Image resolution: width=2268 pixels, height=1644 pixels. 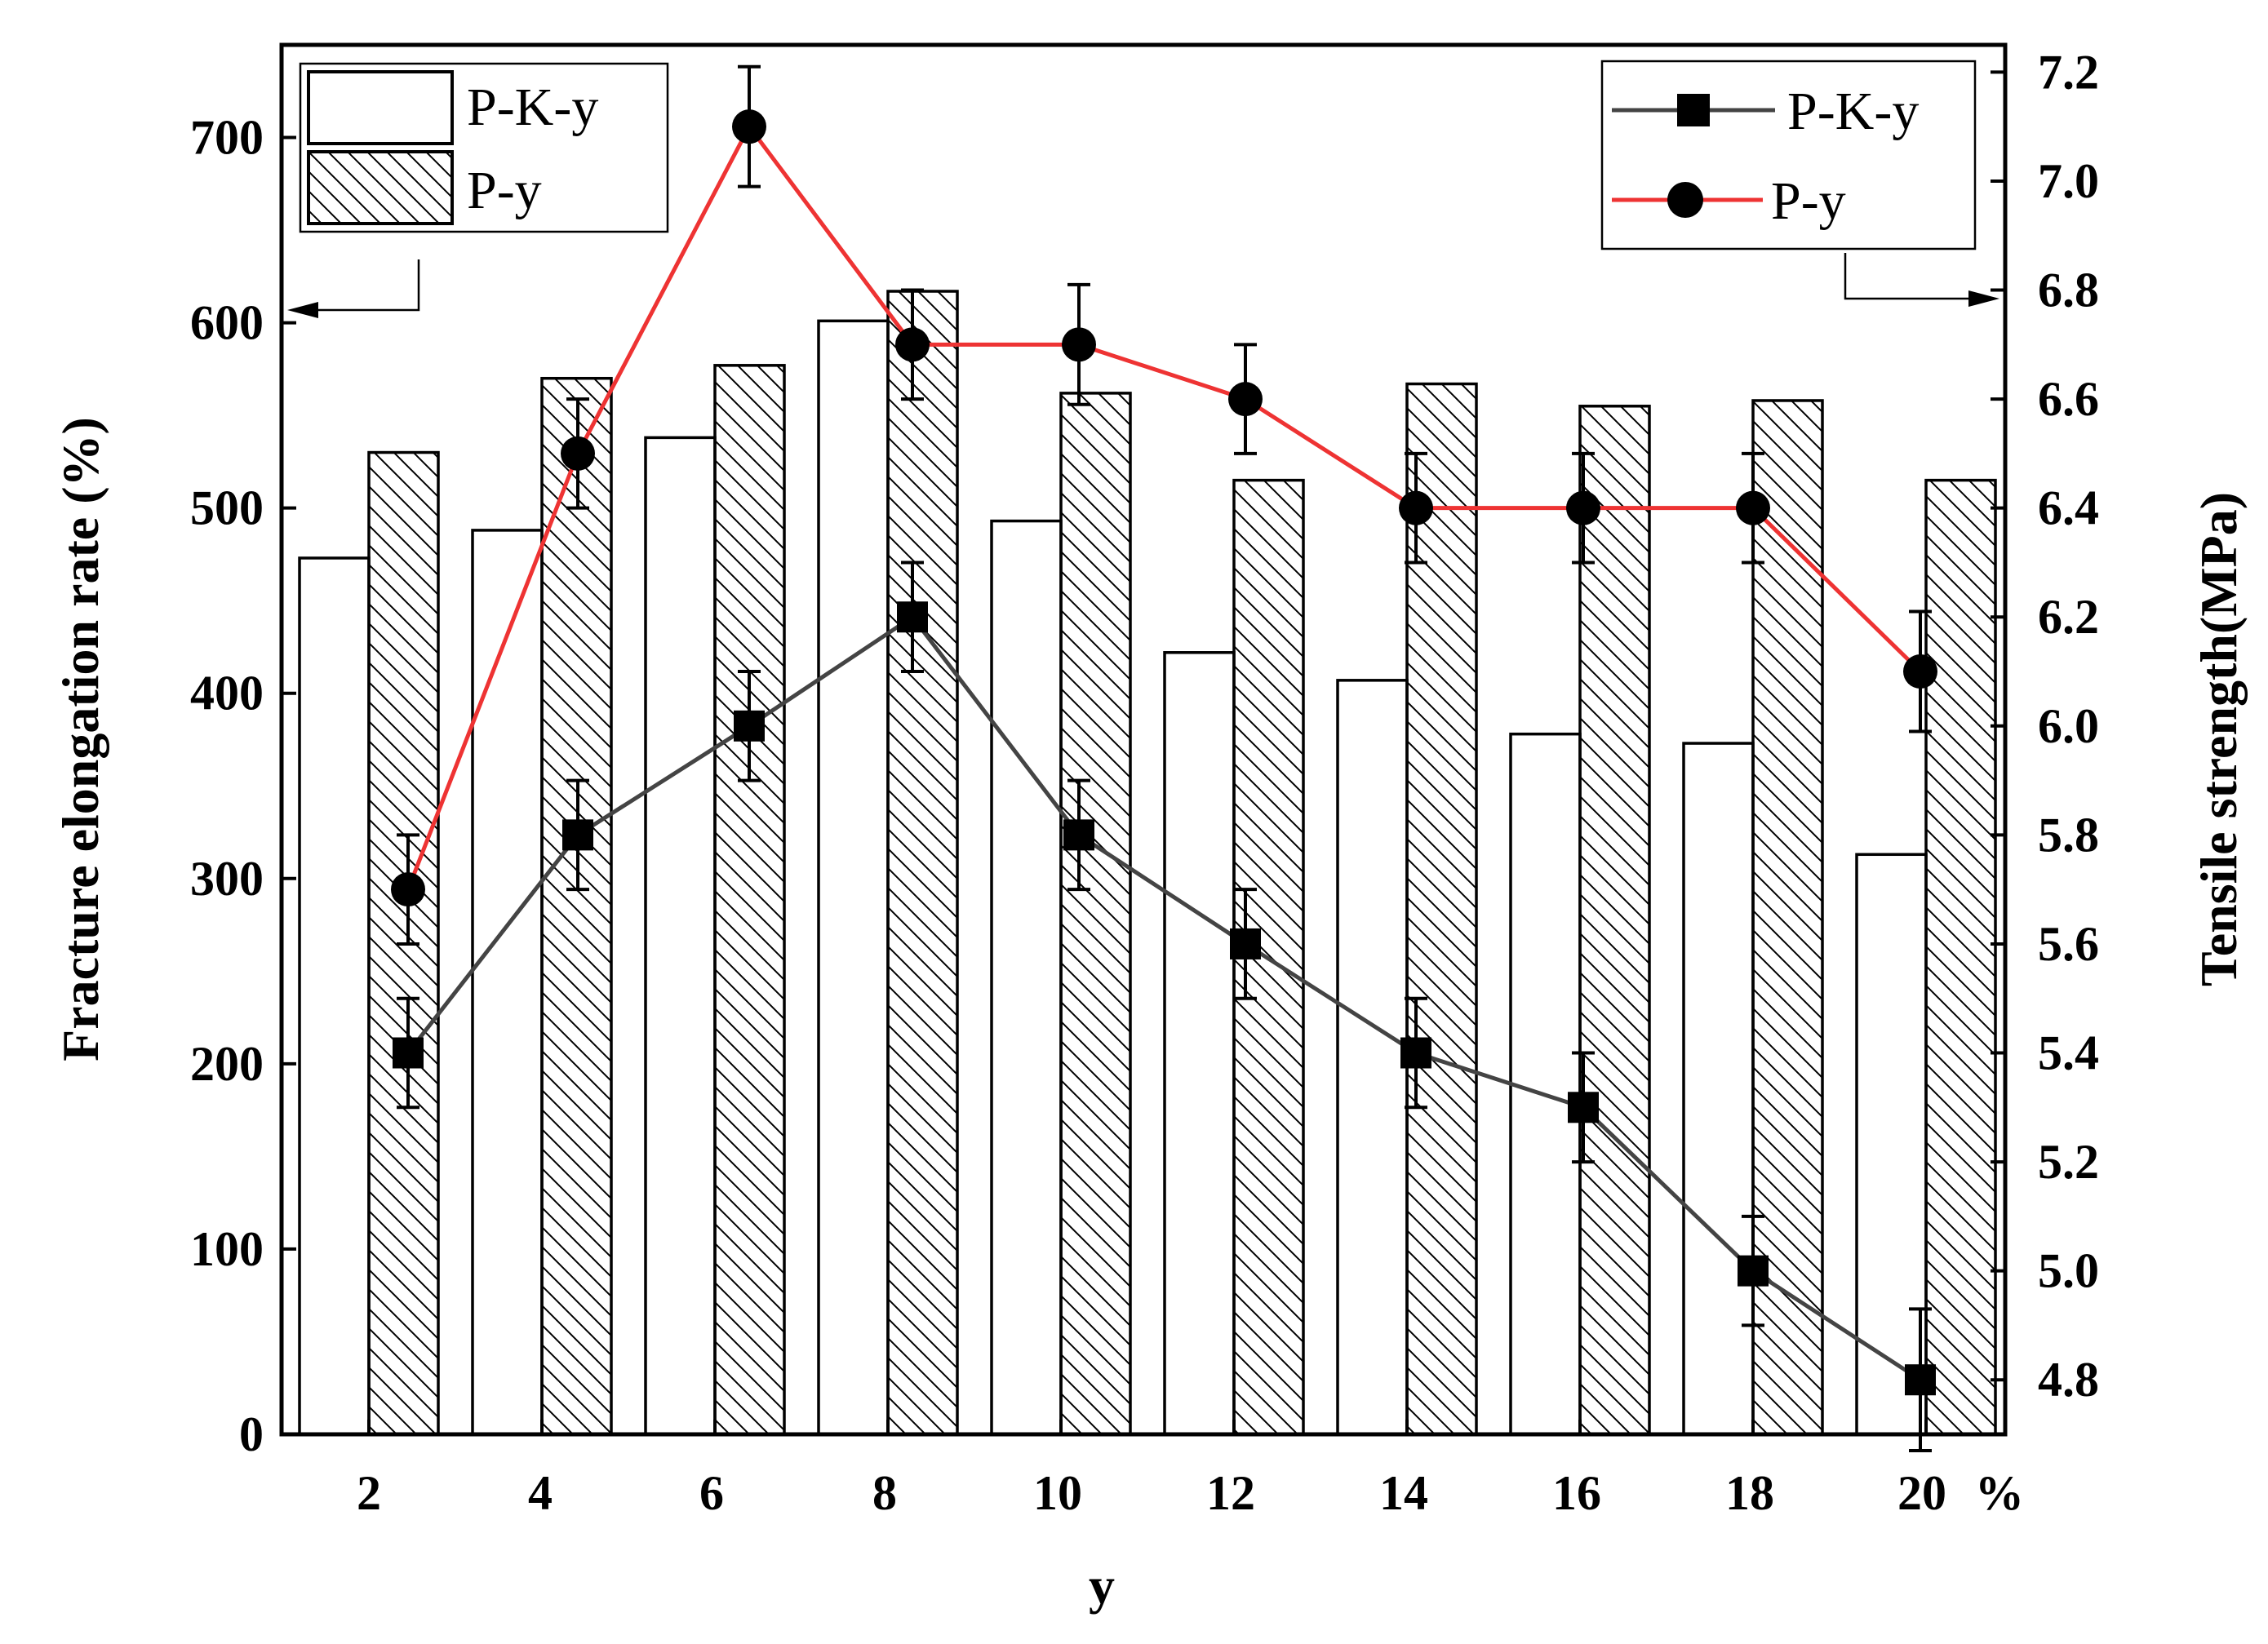 What do you see at coordinates (2068, 617) in the screenshot?
I see `right-tick-label-6.2: 6.2` at bounding box center [2068, 617].